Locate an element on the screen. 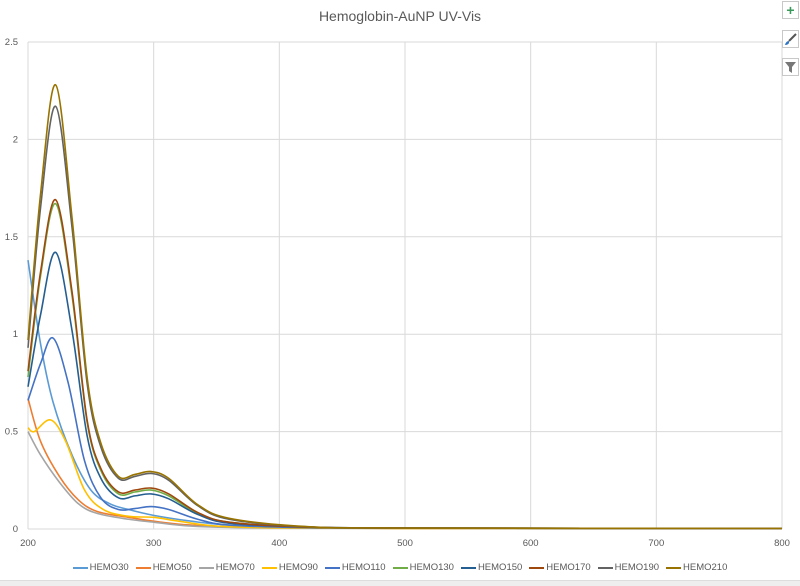 This screenshot has height=586, width=800. legend-item: HEMO30 is located at coordinates (100, 567).